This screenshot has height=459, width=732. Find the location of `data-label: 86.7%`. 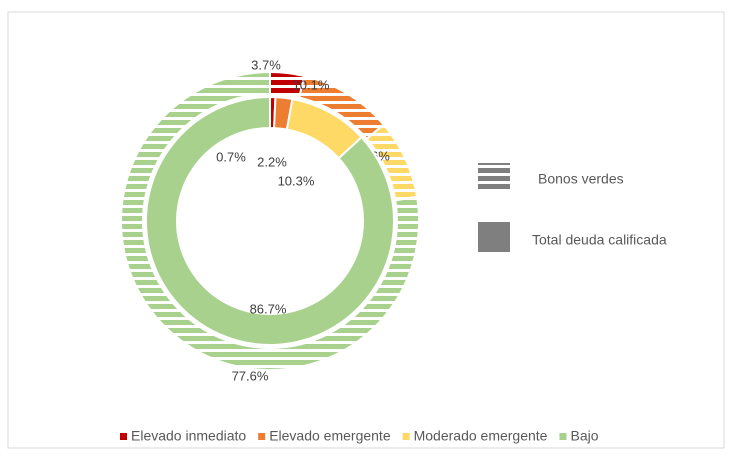

data-label: 86.7% is located at coordinates (268, 308).